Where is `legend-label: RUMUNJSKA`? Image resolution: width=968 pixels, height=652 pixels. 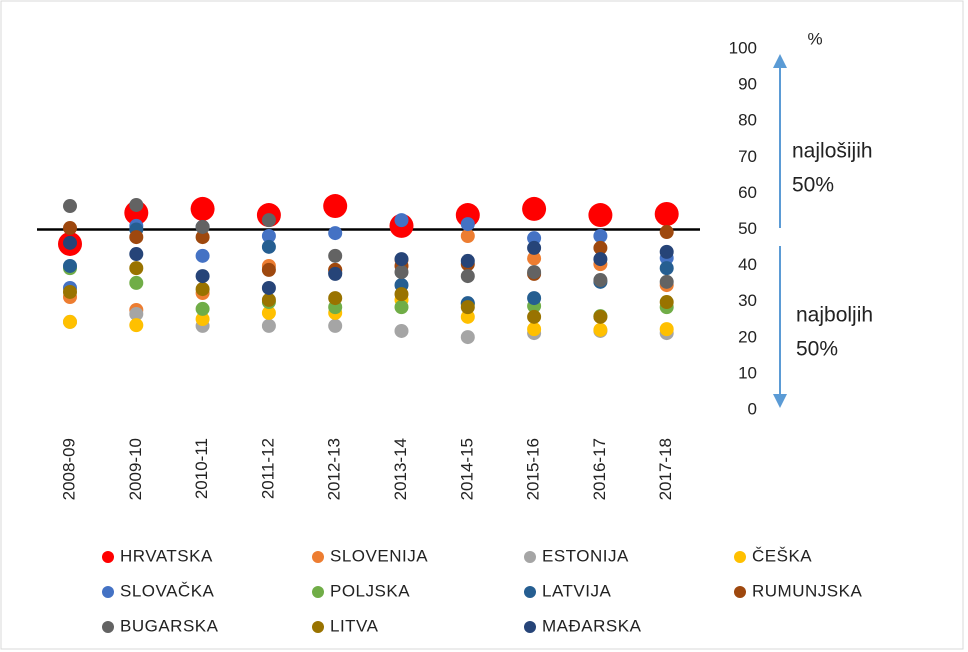
legend-label: RUMUNJSKA is located at coordinates (807, 590).